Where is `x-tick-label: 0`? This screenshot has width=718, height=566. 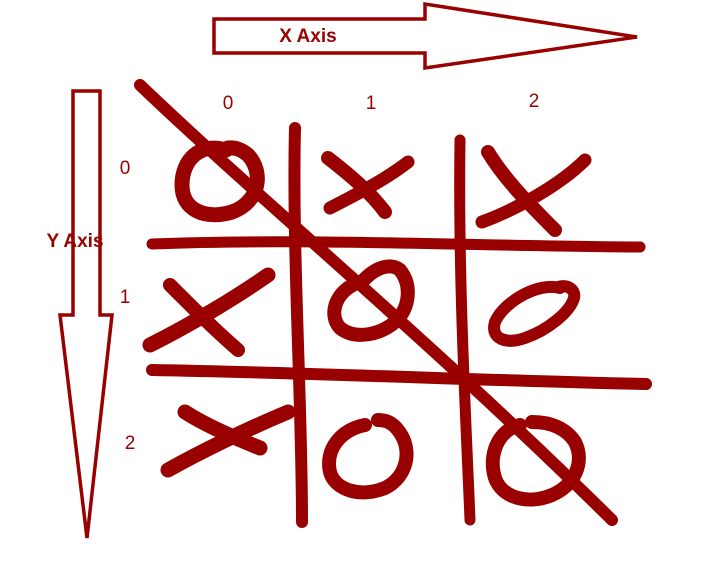
x-tick-label: 0 is located at coordinates (228, 103).